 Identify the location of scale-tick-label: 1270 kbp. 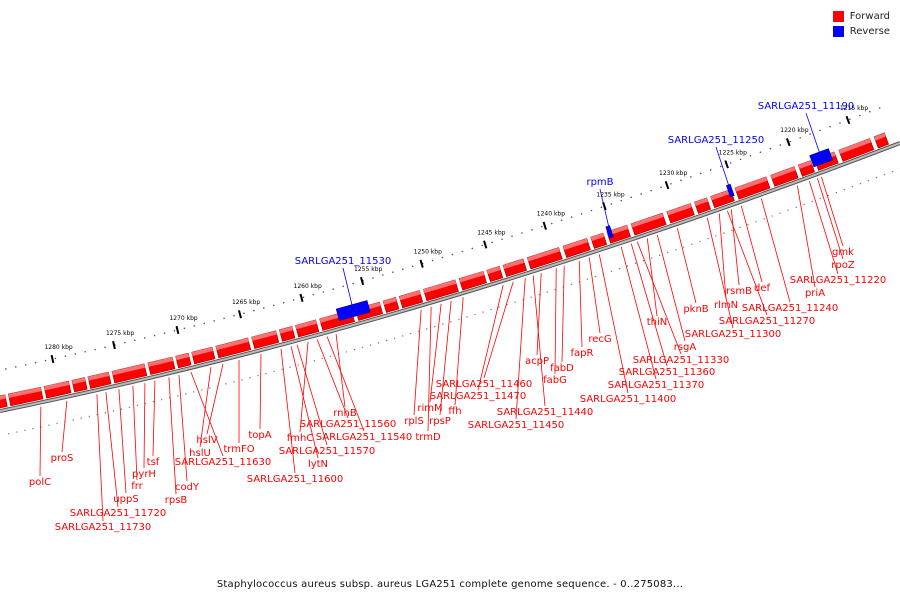
(183, 318).